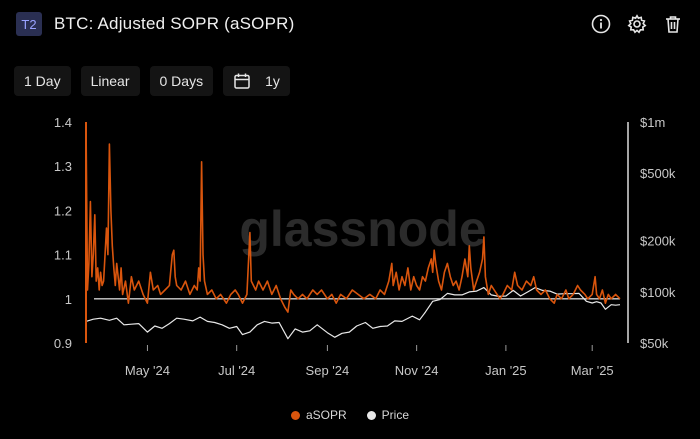 The image size is (700, 439). Describe the element at coordinates (29, 24) in the screenshot. I see `tier-badge: T2` at that location.